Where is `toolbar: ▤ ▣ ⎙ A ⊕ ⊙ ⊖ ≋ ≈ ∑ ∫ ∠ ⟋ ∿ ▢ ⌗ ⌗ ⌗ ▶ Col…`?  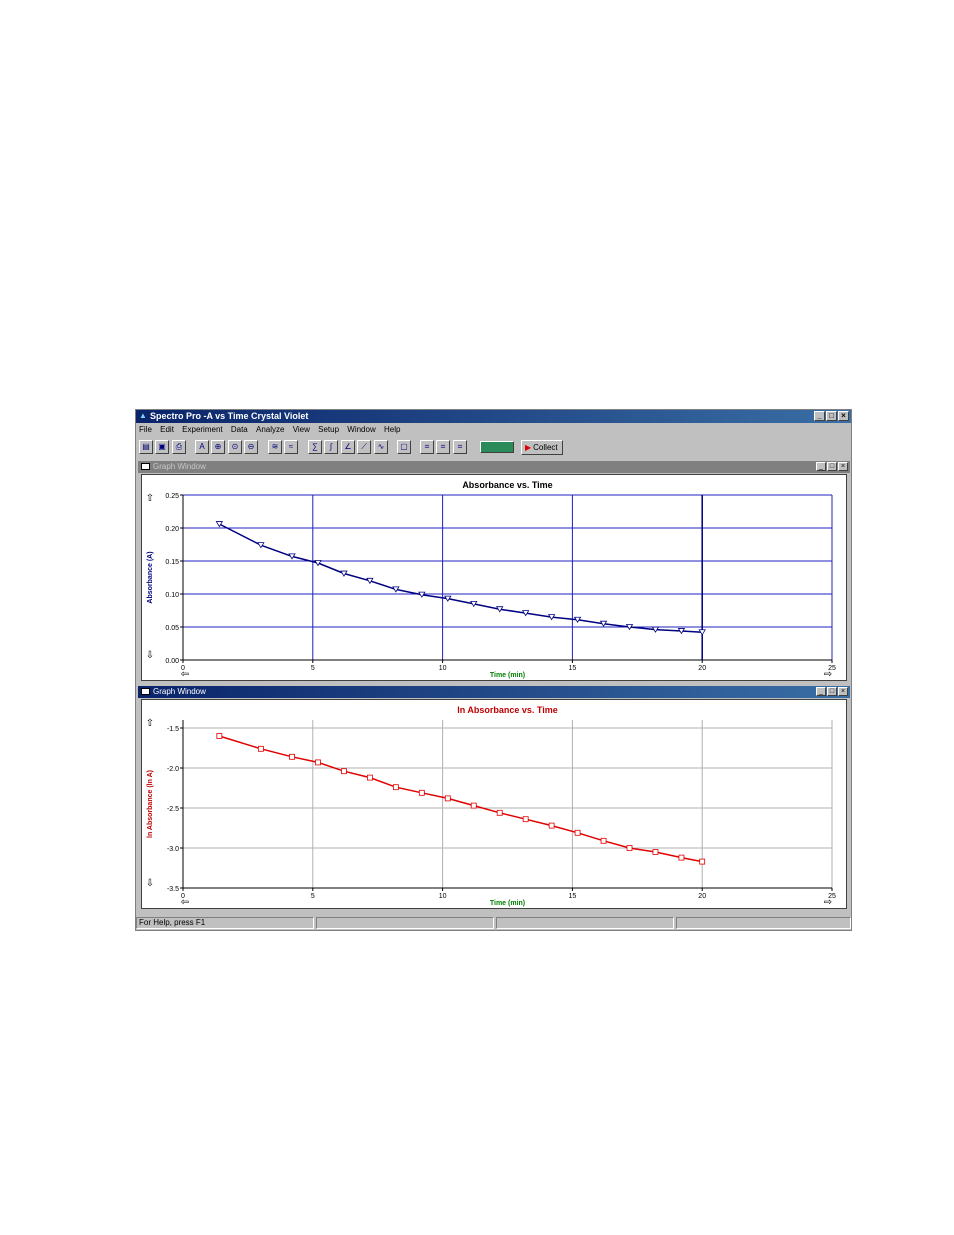
toolbar: ▤ ▣ ⎙ A ⊕ ⊙ ⊖ ≋ ≈ ∑ ∫ ∠ ⟋ ∿ ▢ ⌗ ⌗ ⌗ ▶ Col… is located at coordinates (493, 447).